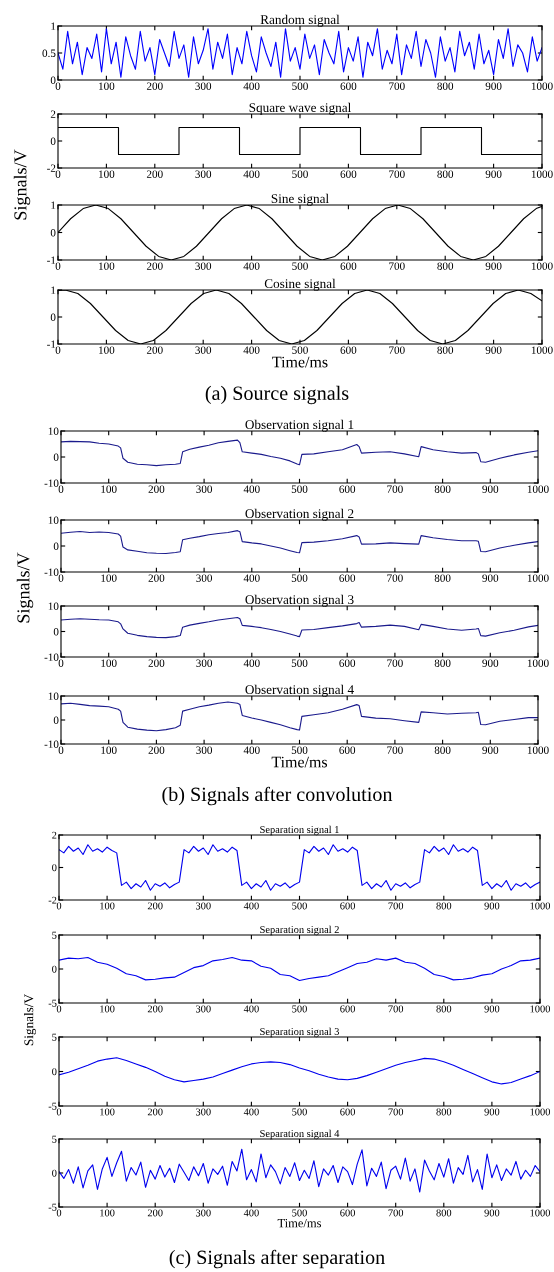 The width and height of the screenshot is (554, 1272). What do you see at coordinates (54, 1139) in the screenshot?
I see `y-tick-label: 5` at bounding box center [54, 1139].